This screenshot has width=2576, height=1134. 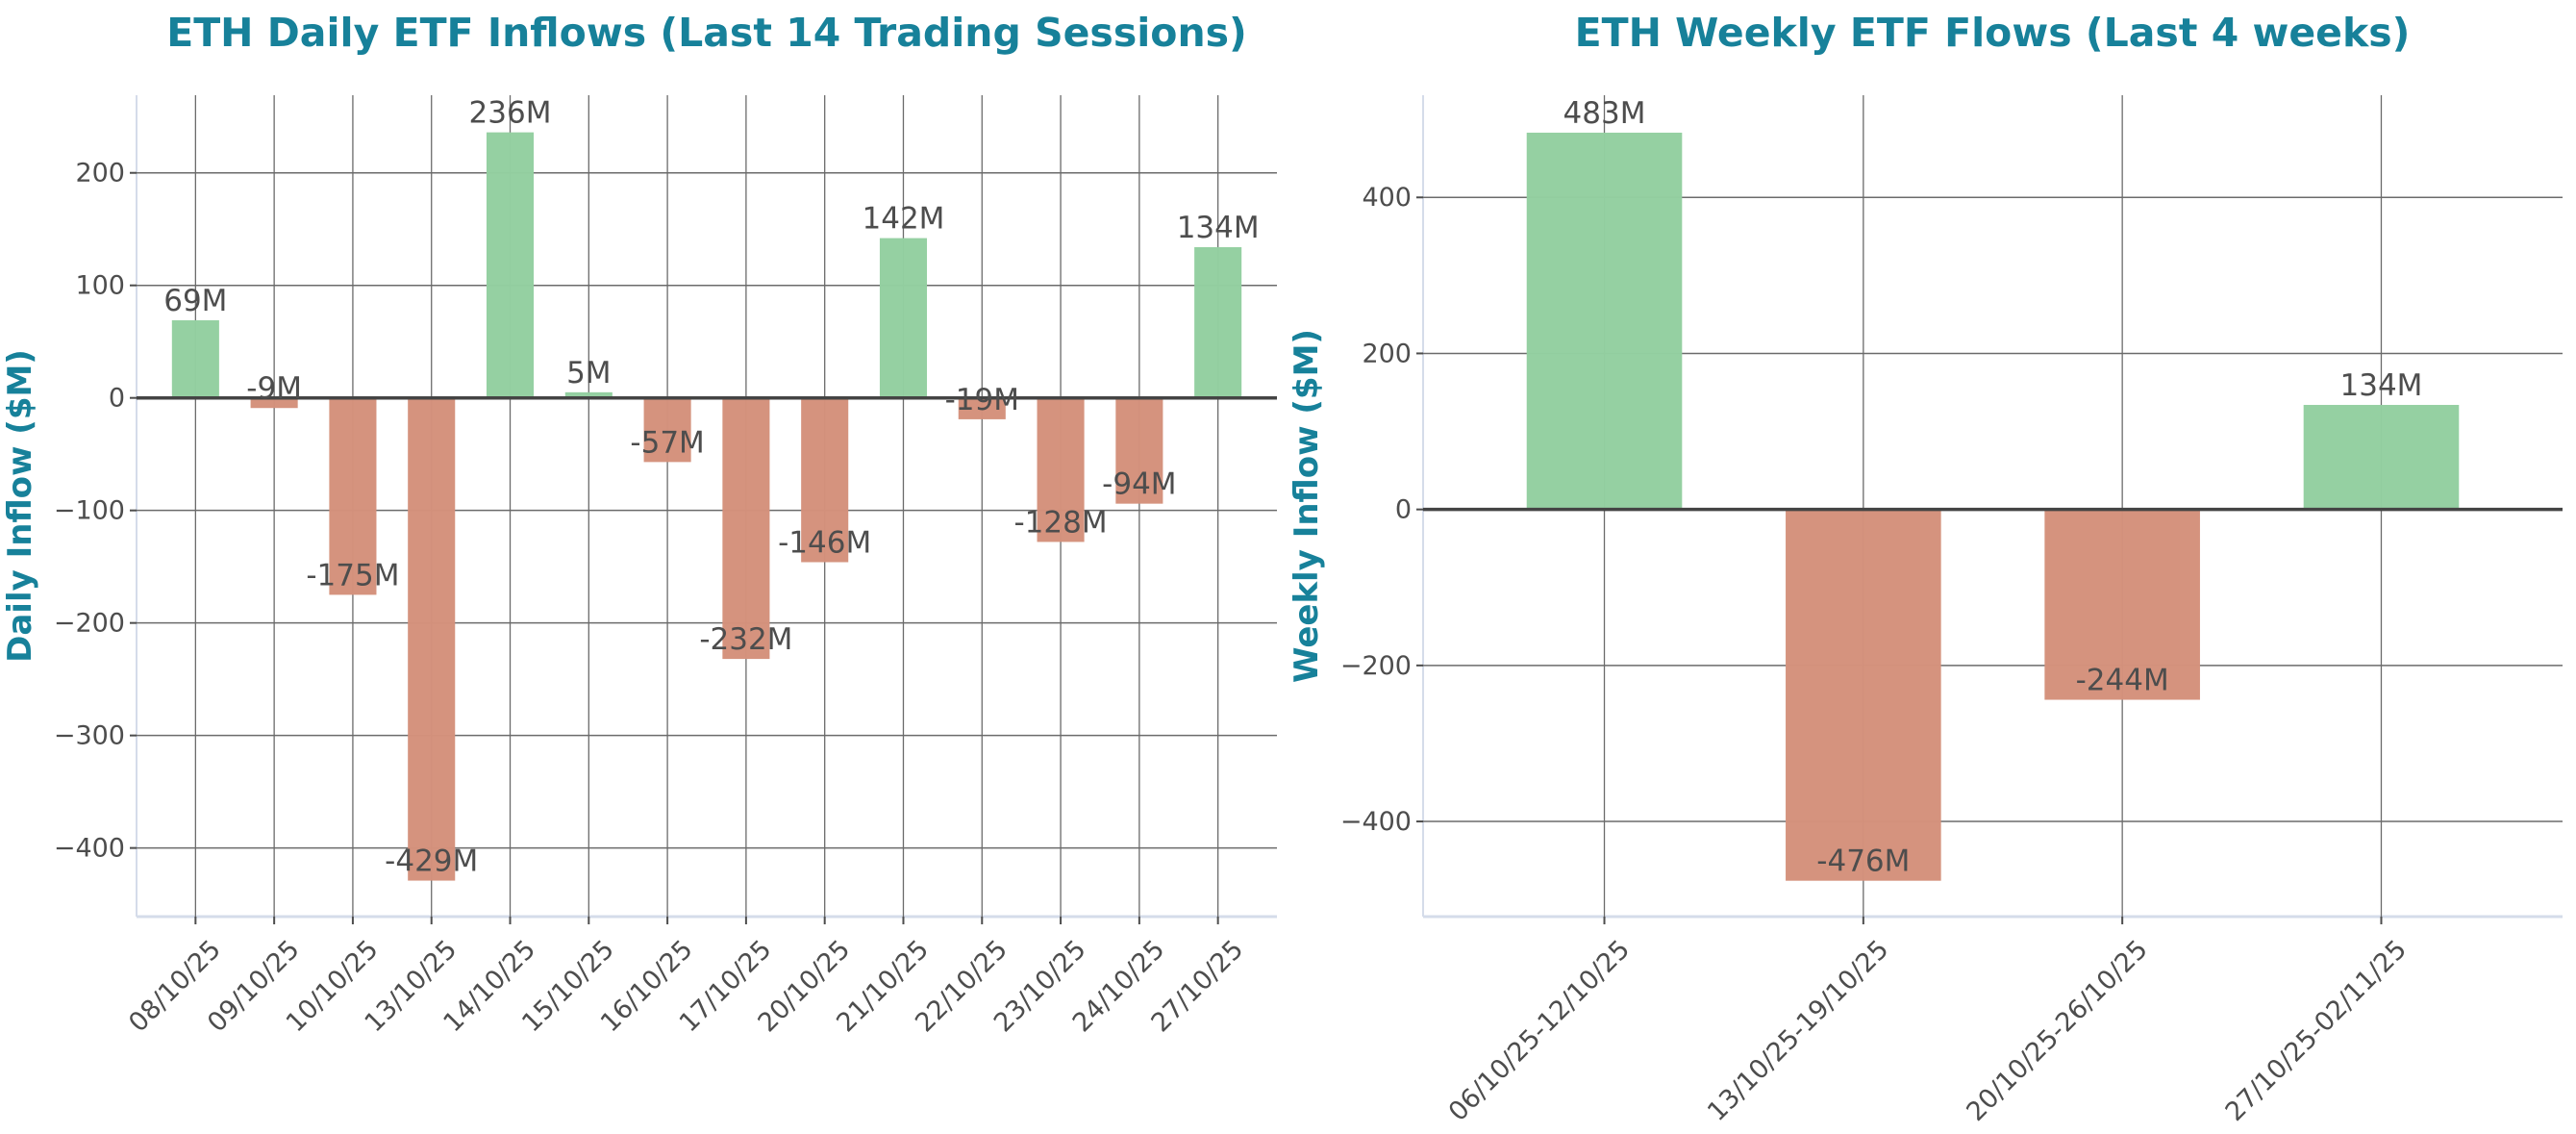 I want to click on y-axis-label: Weekly Inflow ($M), so click(x=1307, y=506).